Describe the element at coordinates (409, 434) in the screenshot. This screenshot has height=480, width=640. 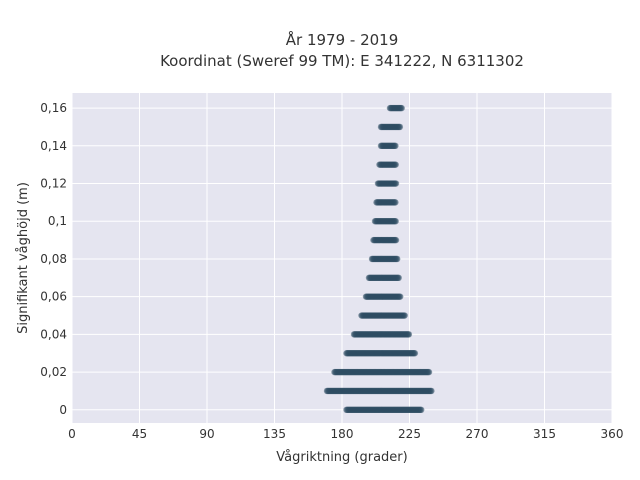
I see `x-tick-label: 225` at that location.